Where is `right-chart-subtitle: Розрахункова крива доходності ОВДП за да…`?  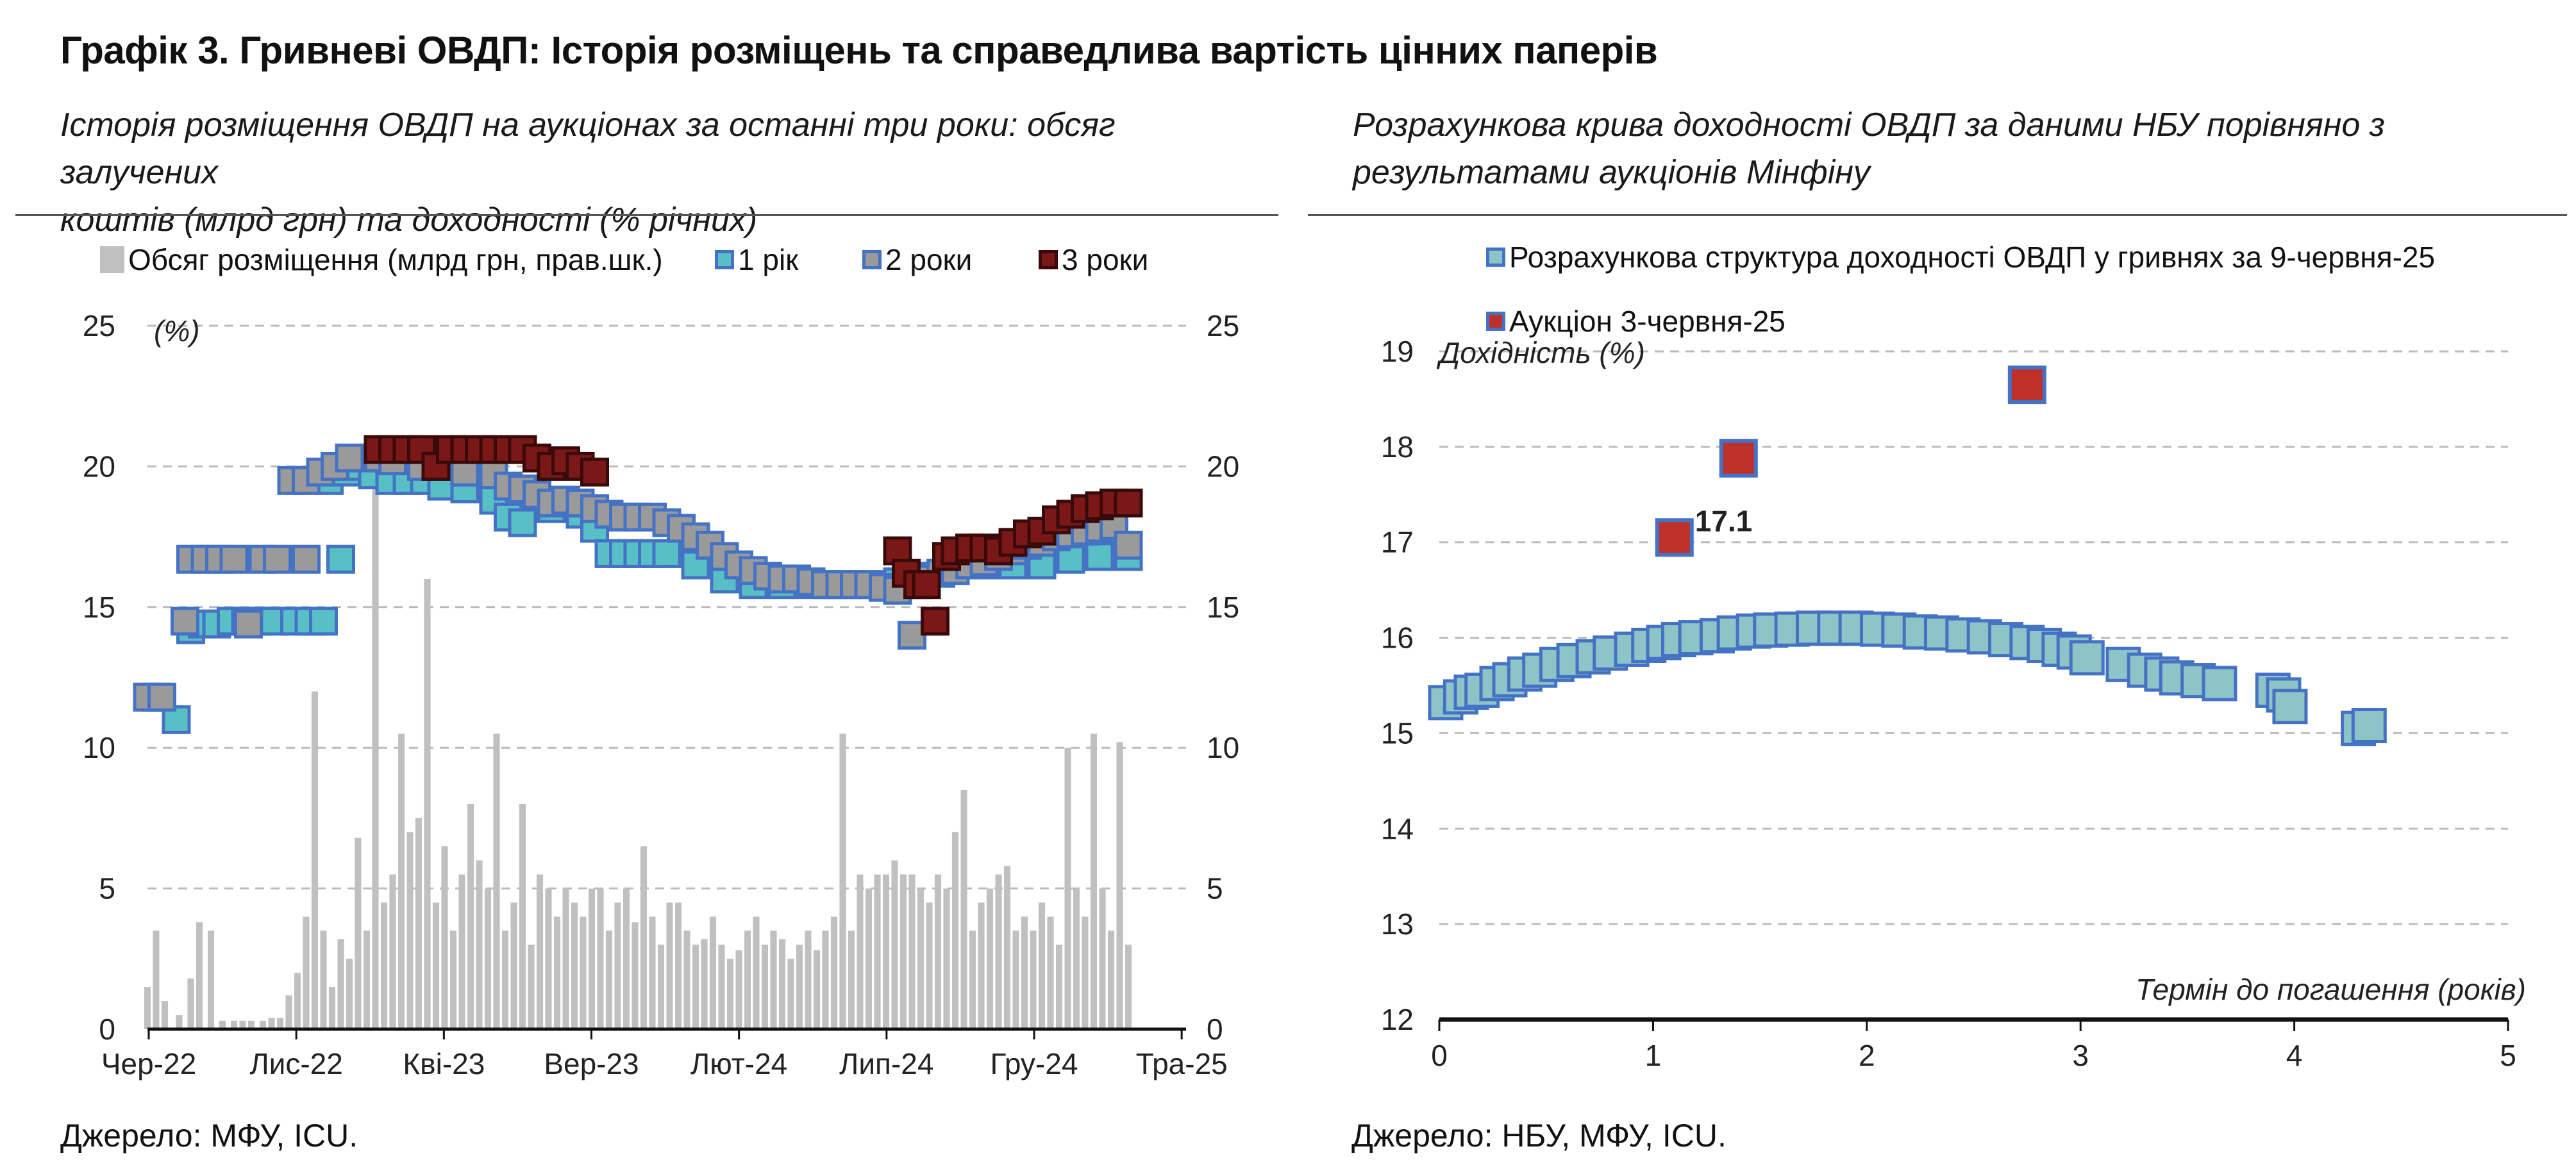 right-chart-subtitle: Розрахункова крива доходності ОВДП за да… is located at coordinates (1955, 148).